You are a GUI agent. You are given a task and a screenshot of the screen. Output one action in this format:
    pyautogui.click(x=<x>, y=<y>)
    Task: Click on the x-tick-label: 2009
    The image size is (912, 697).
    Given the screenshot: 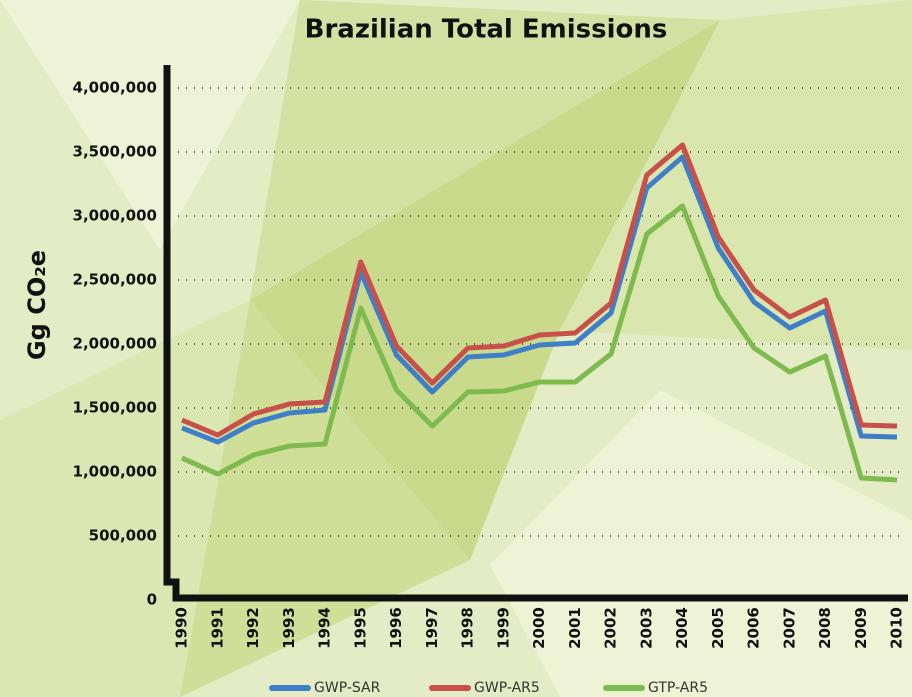 What is the action you would take?
    pyautogui.click(x=861, y=628)
    